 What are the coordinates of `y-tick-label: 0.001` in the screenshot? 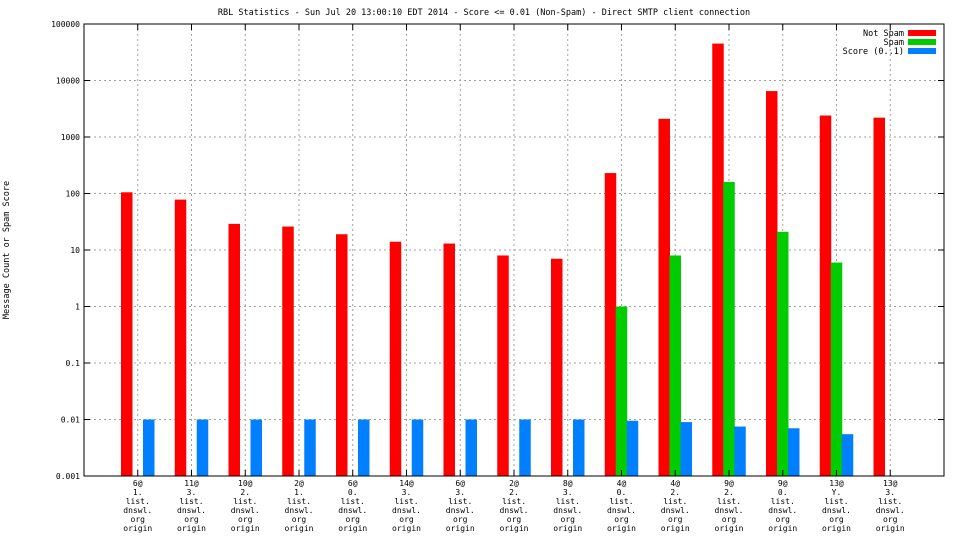 It's located at (68, 476).